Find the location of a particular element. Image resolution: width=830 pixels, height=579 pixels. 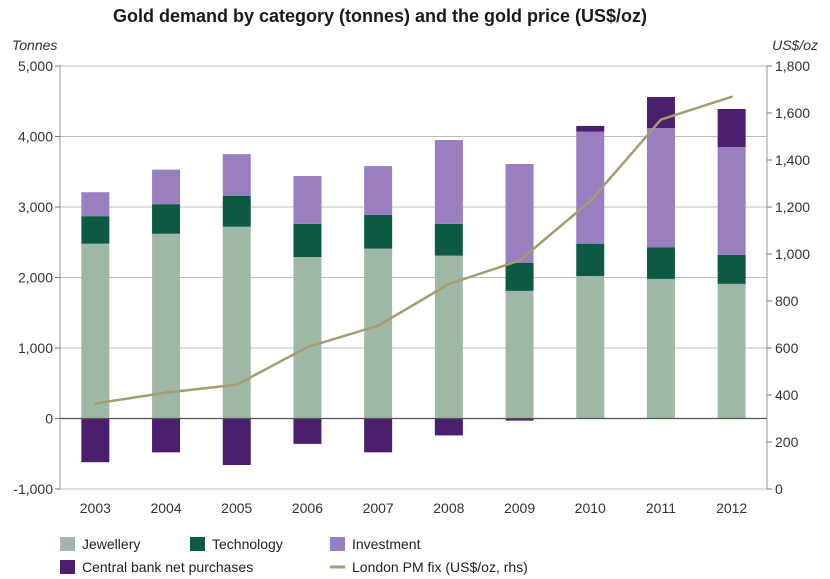

y-tick-label: 5,000 is located at coordinates (35, 66).